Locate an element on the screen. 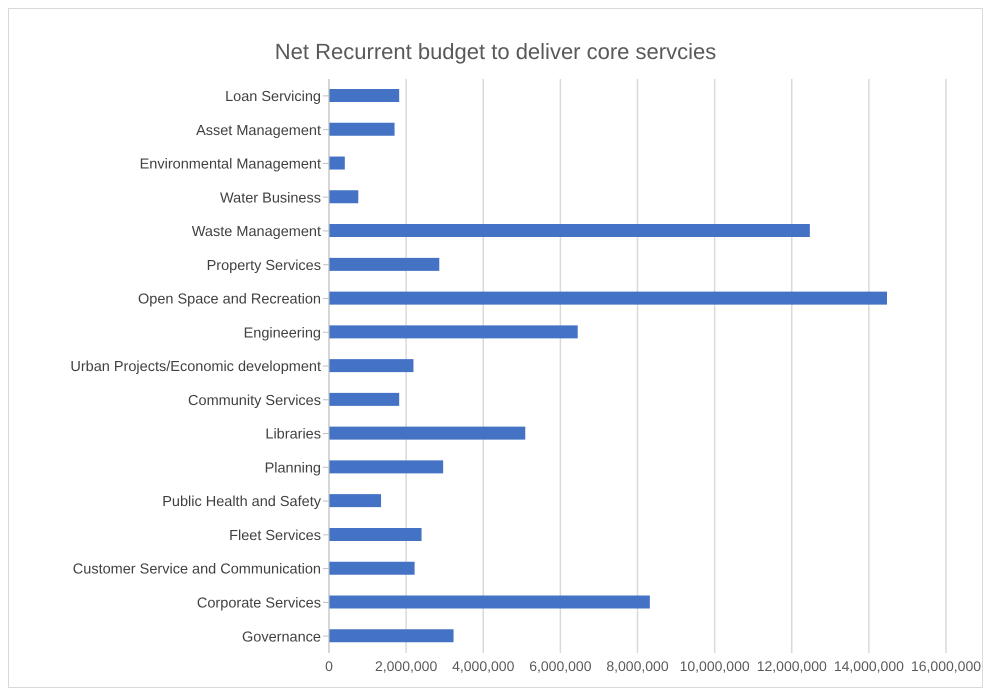 The width and height of the screenshot is (995, 691). y-tick-label: Public Health and Safety is located at coordinates (242, 502).